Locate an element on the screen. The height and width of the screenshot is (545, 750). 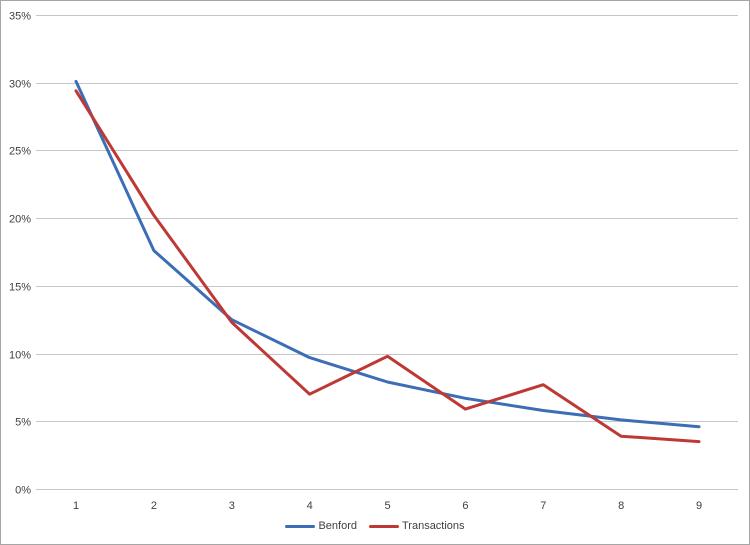
x-tick-label: 1 is located at coordinates (76, 506).